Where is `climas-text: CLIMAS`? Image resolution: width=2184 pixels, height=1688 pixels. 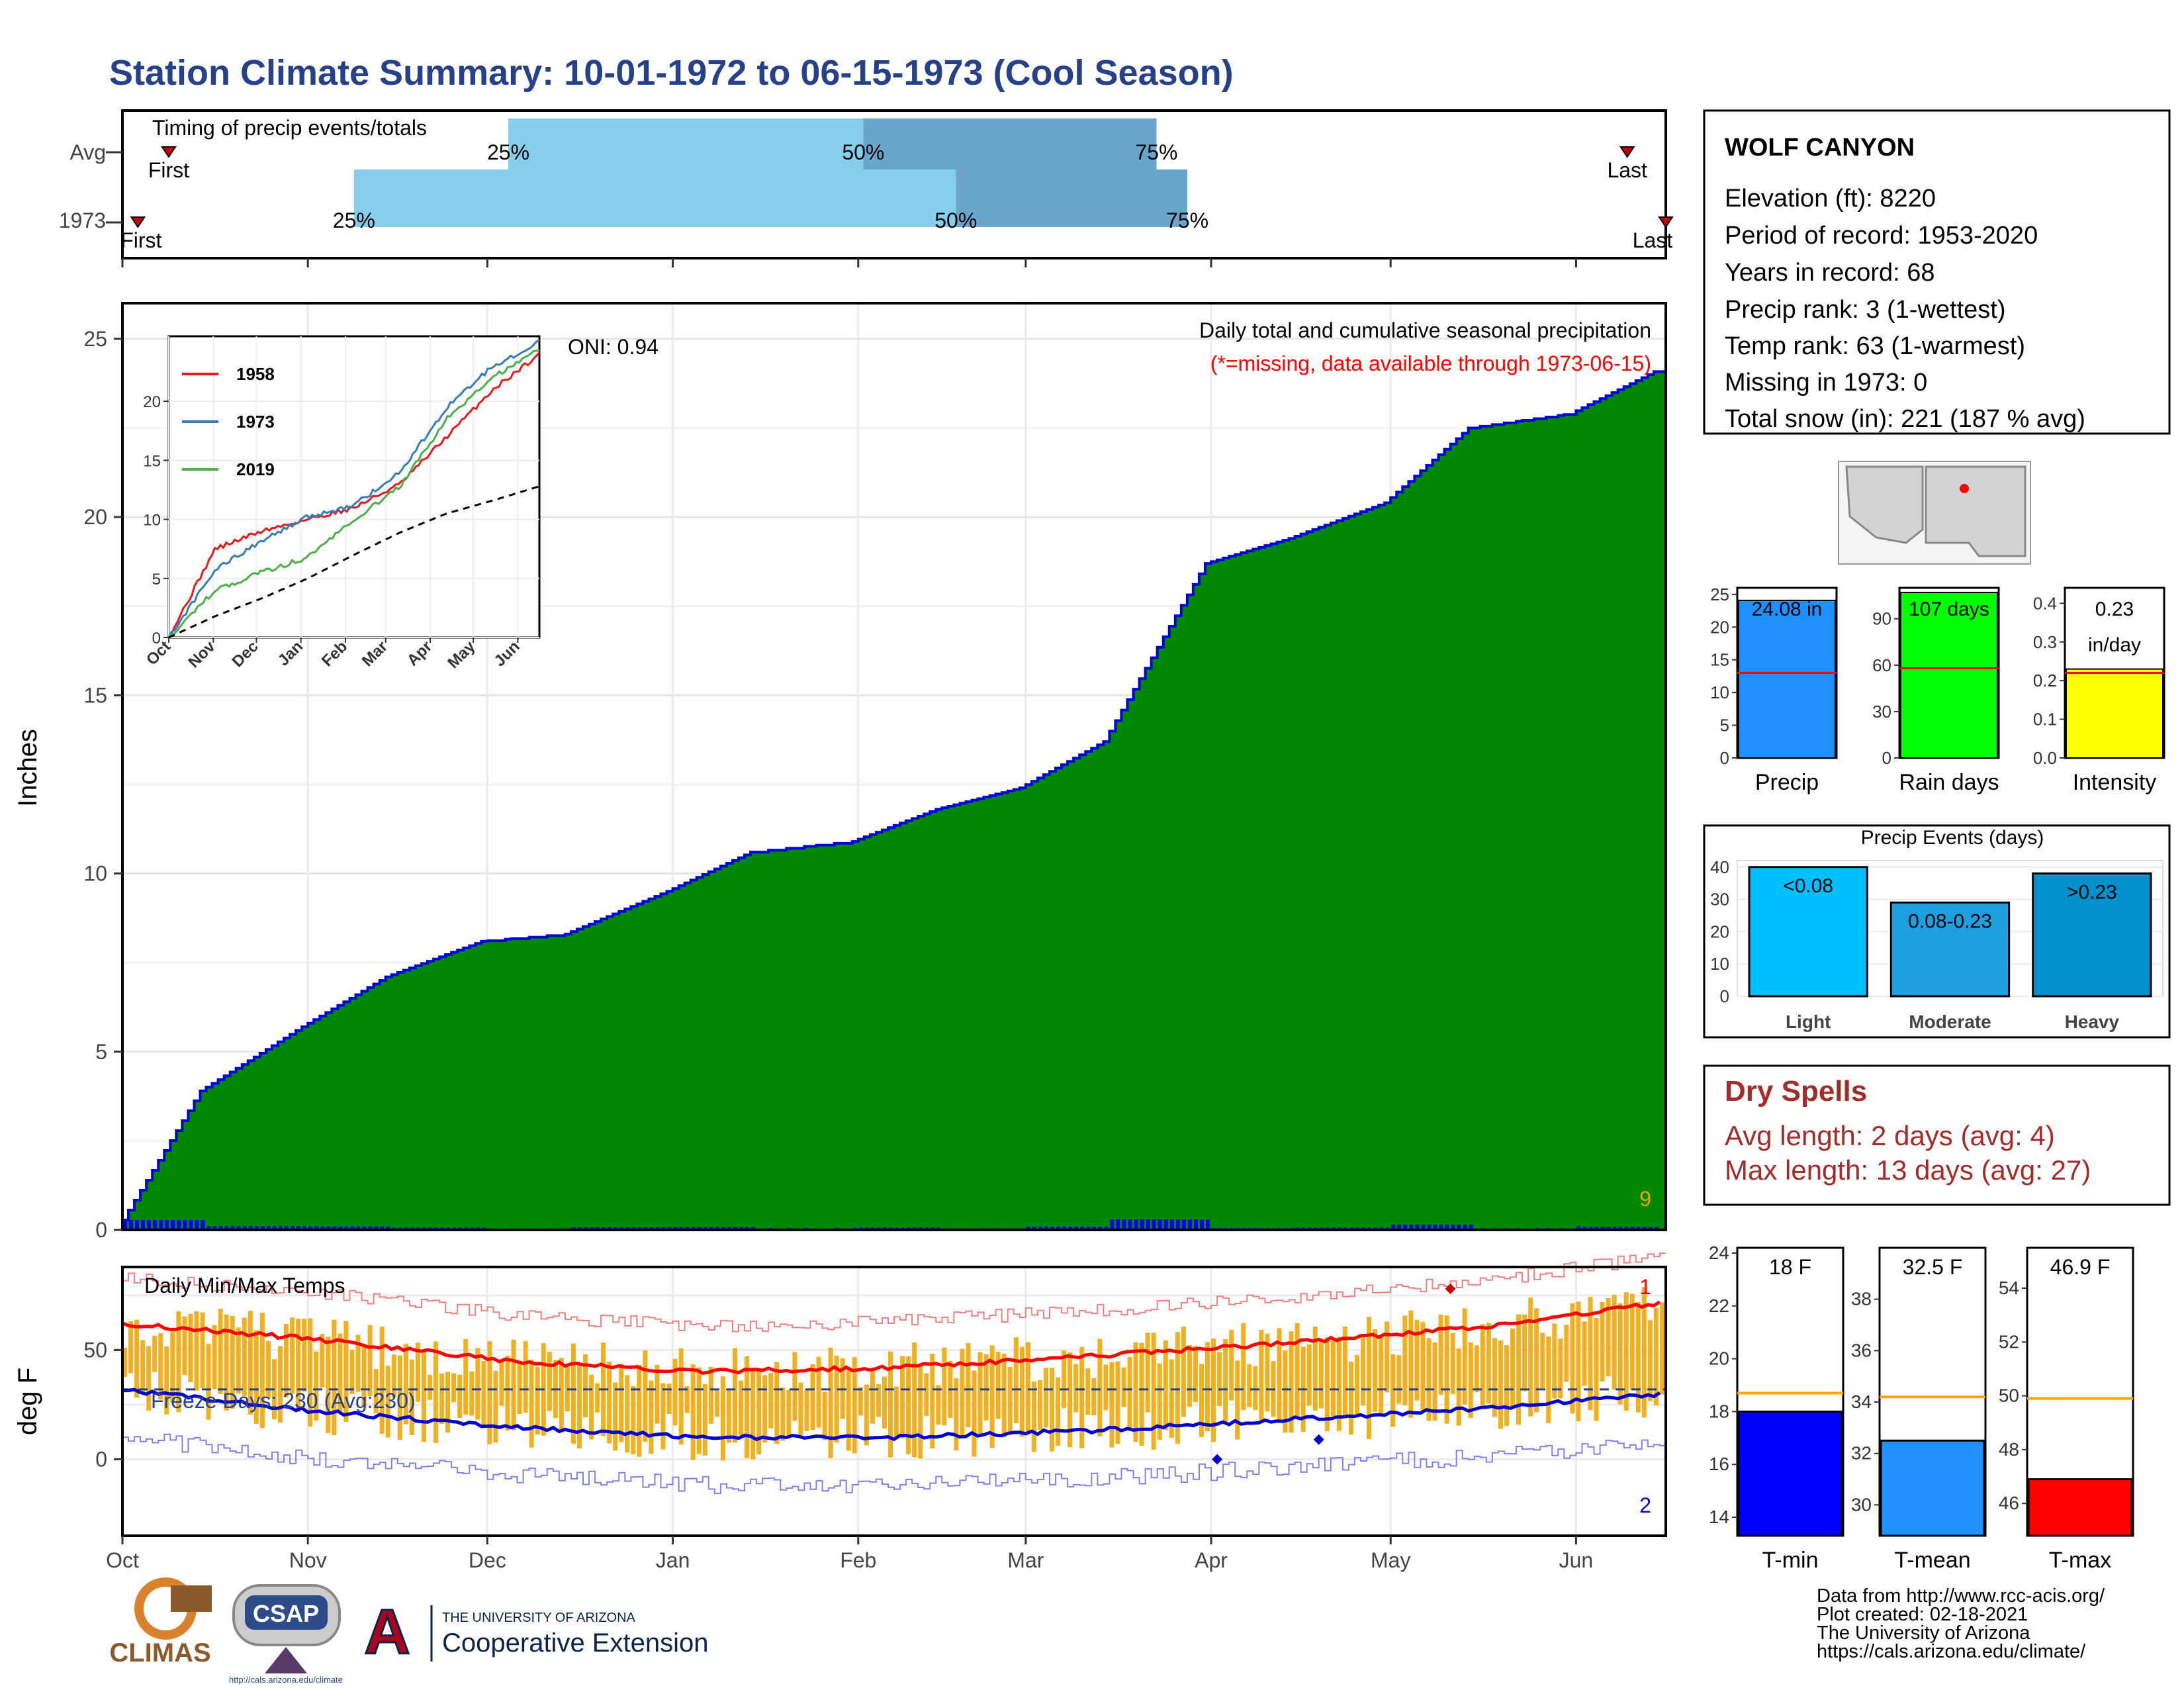
climas-text: CLIMAS is located at coordinates (159, 1652).